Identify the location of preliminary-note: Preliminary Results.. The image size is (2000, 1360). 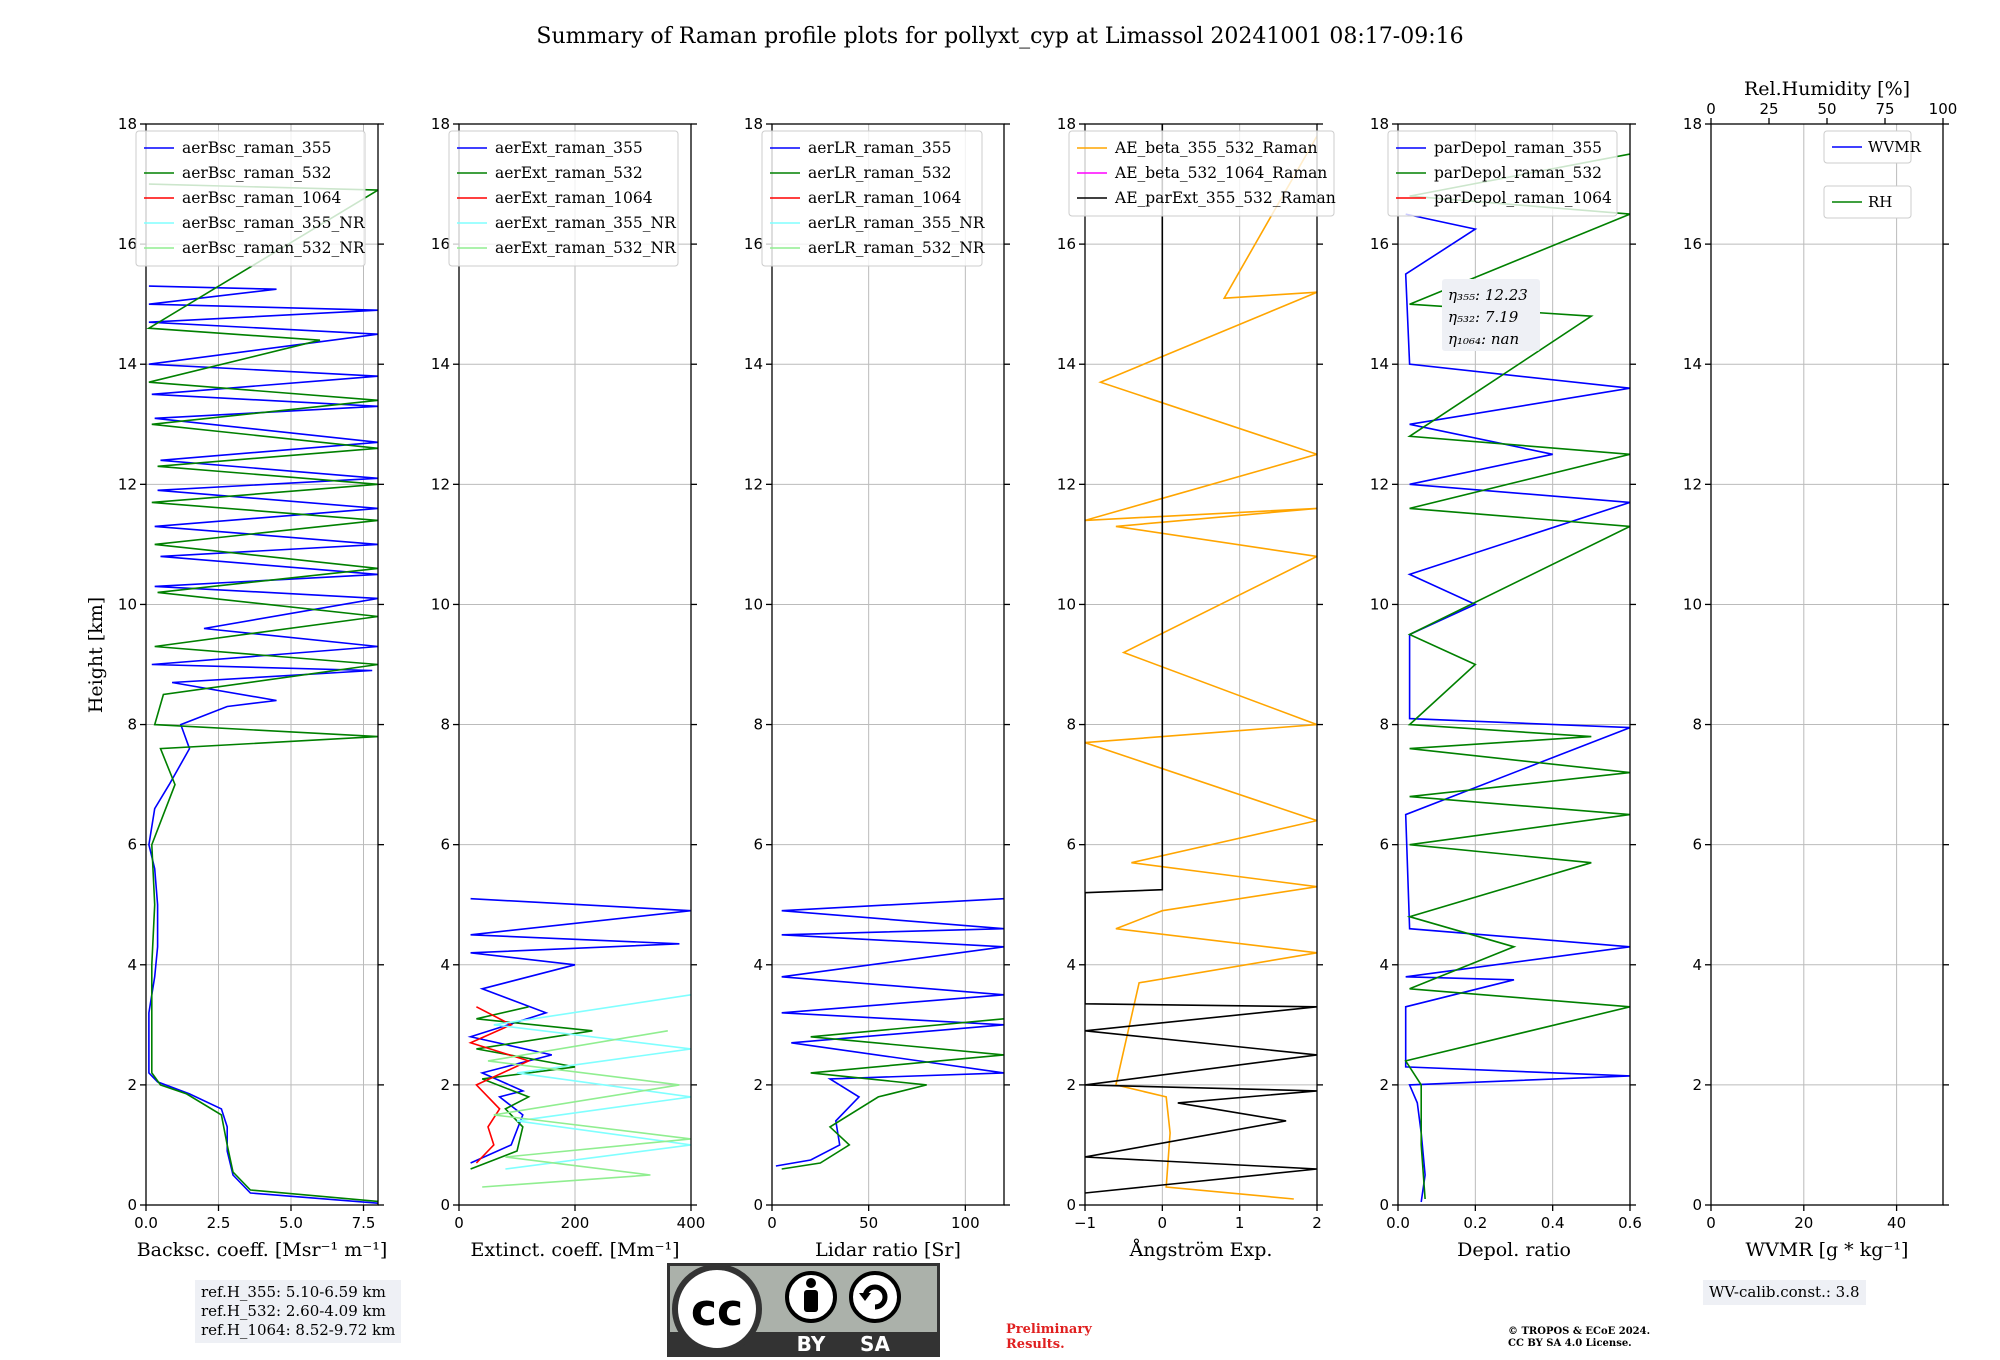
(1049, 1337).